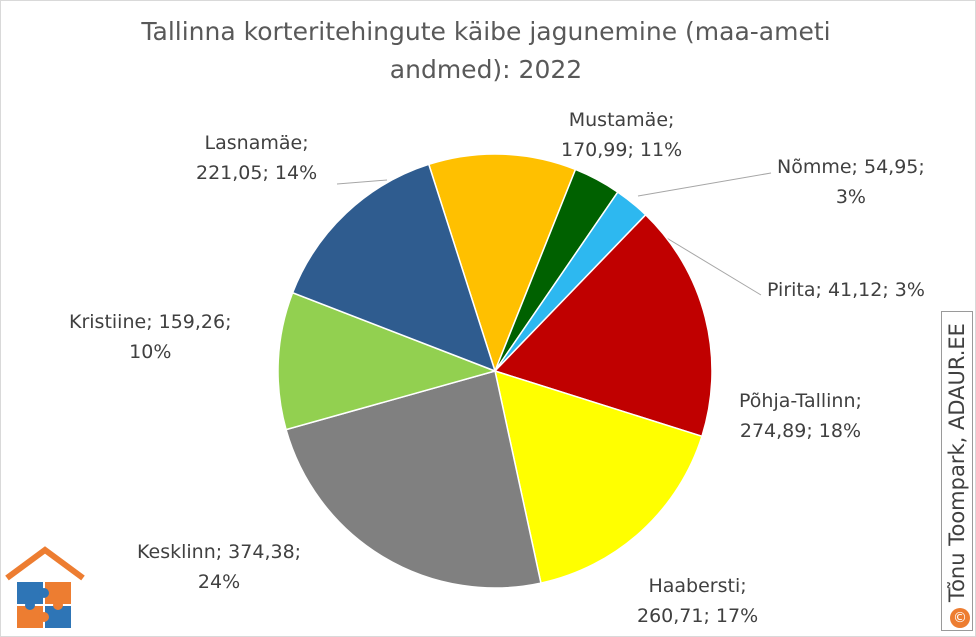 The image size is (976, 637). What do you see at coordinates (362, 182) in the screenshot?
I see `leader-line-lasnamae` at bounding box center [362, 182].